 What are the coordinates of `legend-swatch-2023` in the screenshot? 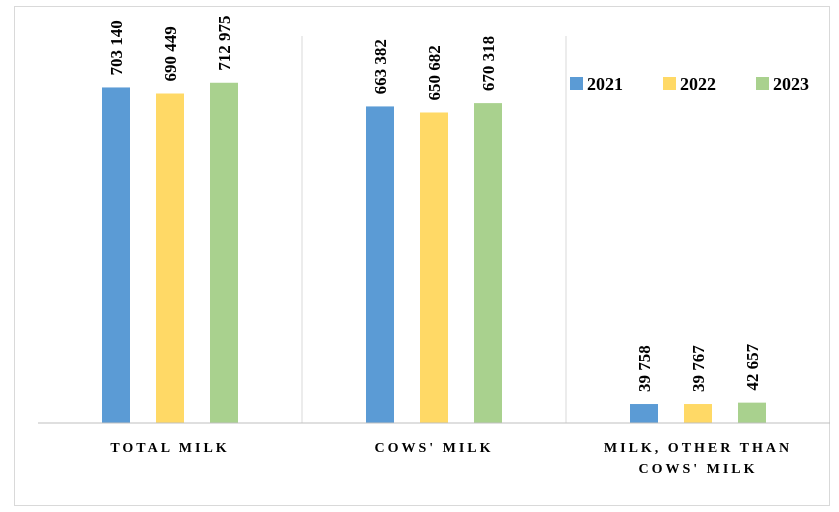 It's located at (762, 83).